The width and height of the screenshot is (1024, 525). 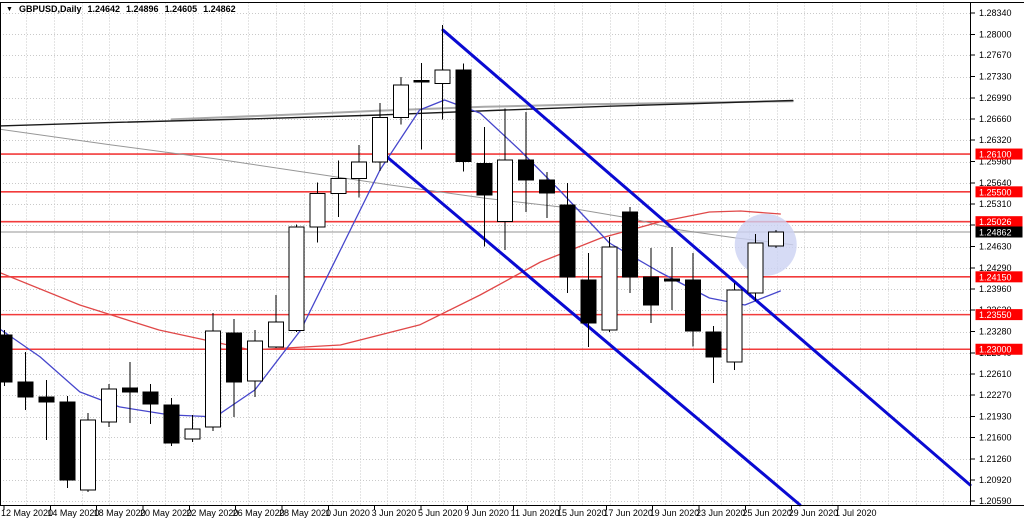 I want to click on ma-gray-flat, so click(x=482, y=110).